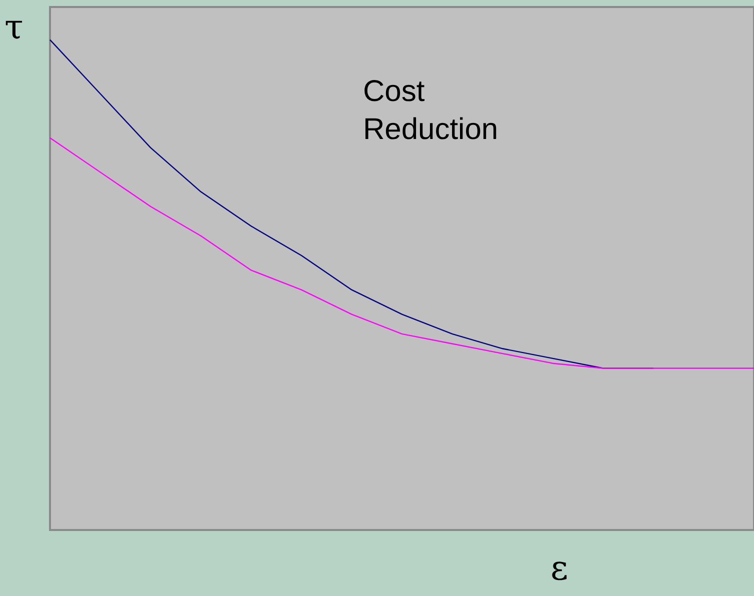  I want to click on annotation: Cost Reduction, so click(430, 110).